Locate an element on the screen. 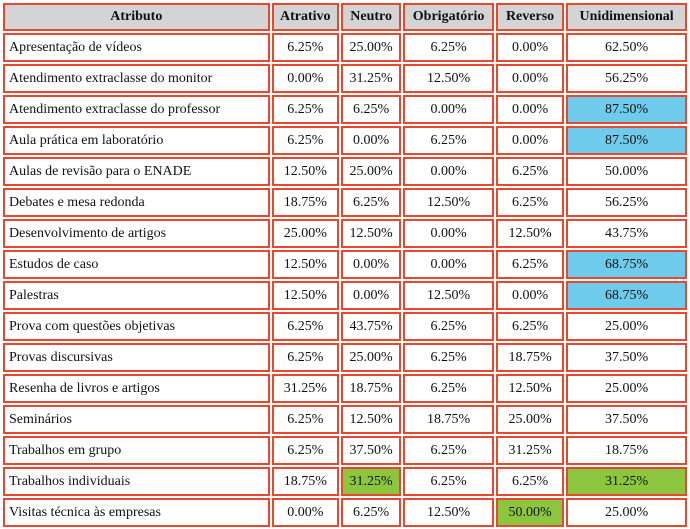  value-cell: 43.75% is located at coordinates (371, 326).